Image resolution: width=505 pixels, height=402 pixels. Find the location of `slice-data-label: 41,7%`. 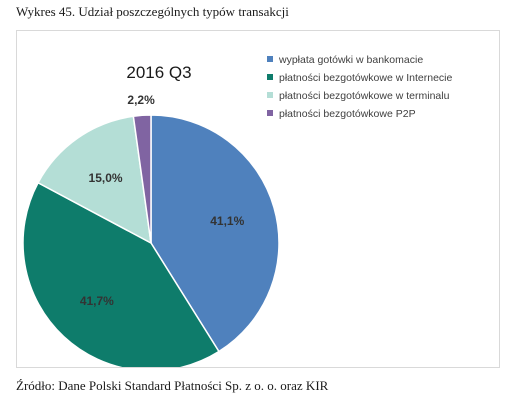

slice-data-label: 41,7% is located at coordinates (97, 301).